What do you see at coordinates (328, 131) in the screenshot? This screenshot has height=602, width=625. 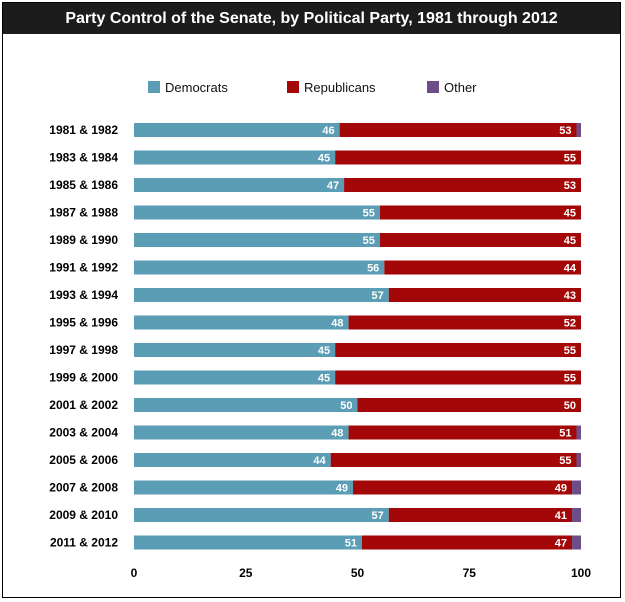 I see `value-label-democrats: 46` at bounding box center [328, 131].